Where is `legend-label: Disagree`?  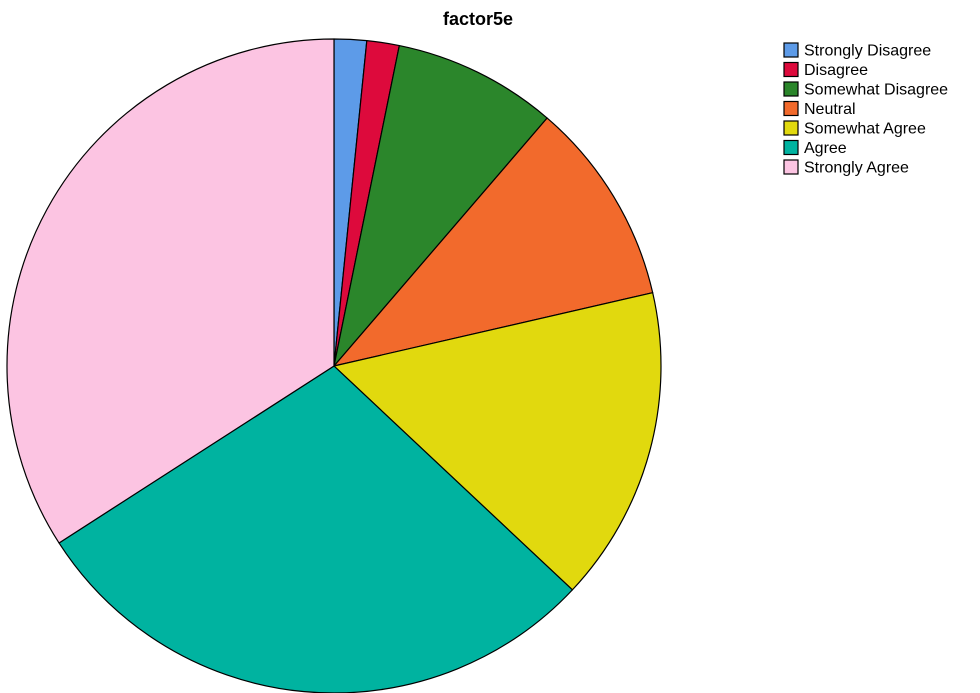
legend-label: Disagree is located at coordinates (836, 70).